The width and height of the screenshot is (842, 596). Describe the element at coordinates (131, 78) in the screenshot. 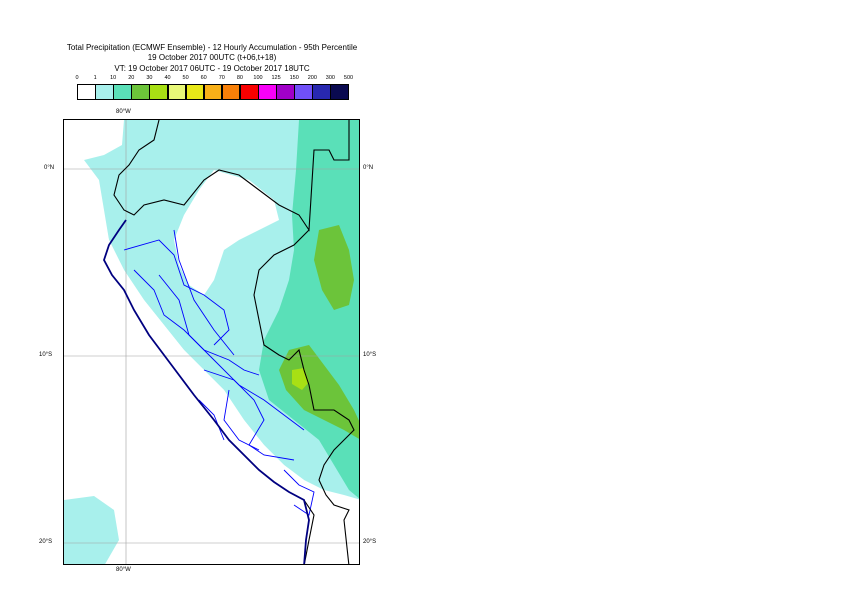

I see `legend-label: 20` at that location.